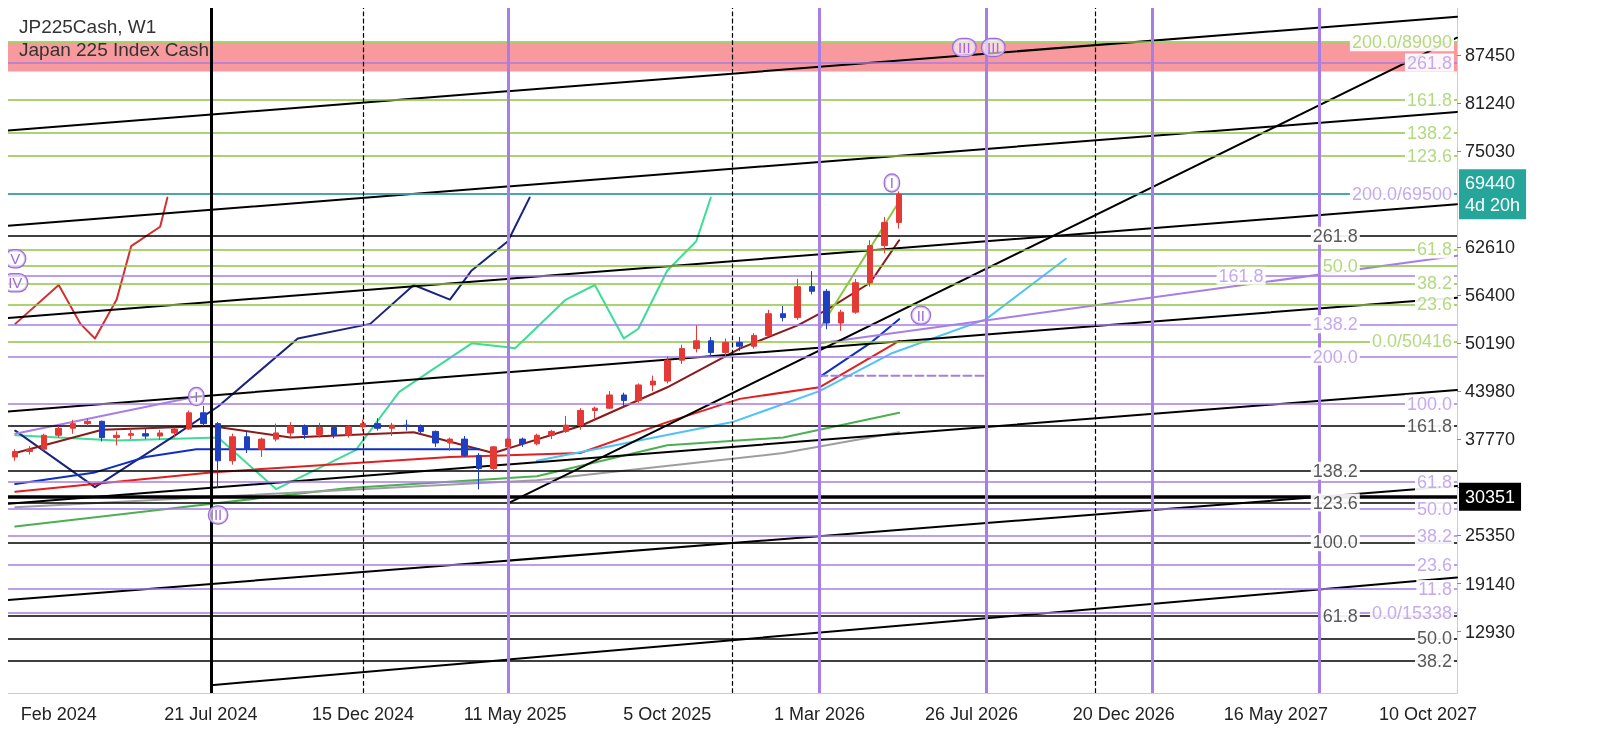  Describe the element at coordinates (1401, 42) in the screenshot. I see `ref-line-label: 200.0/89090` at that location.